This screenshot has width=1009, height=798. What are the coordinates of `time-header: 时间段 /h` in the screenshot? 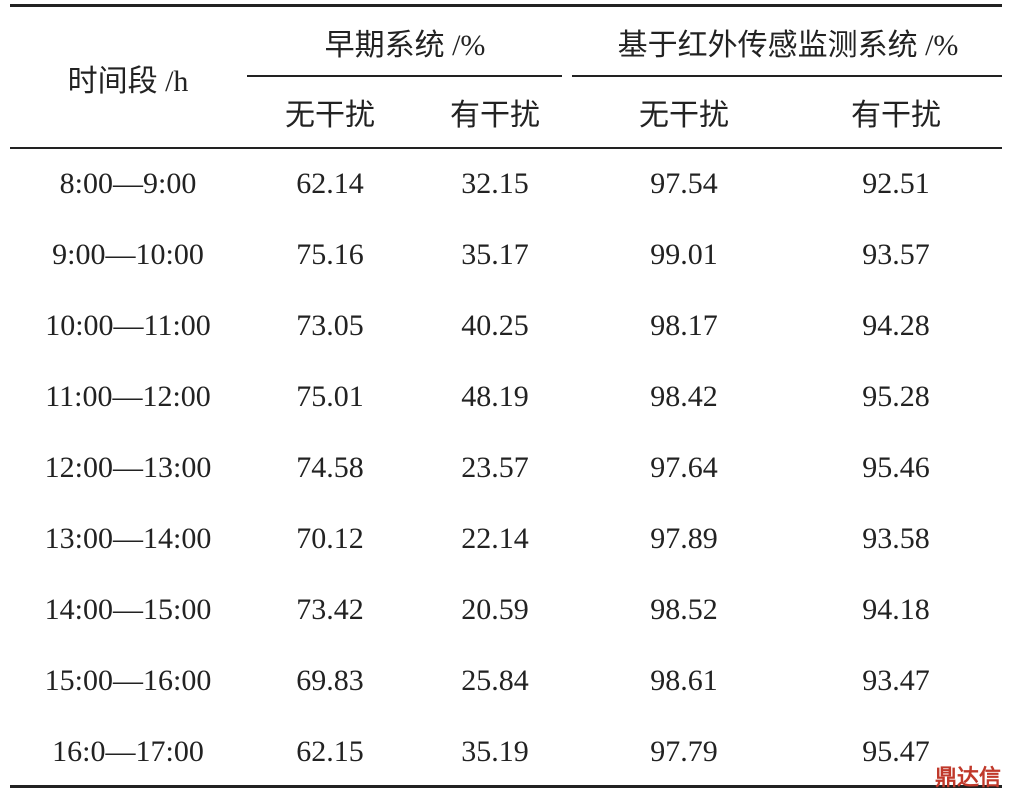 It's located at (128, 81).